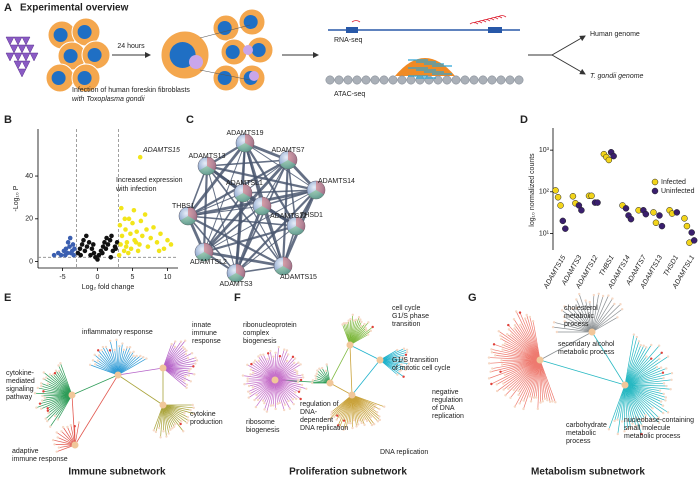  Describe the element at coordinates (206, 422) in the screenshot. I see `text-line: production` at that location.